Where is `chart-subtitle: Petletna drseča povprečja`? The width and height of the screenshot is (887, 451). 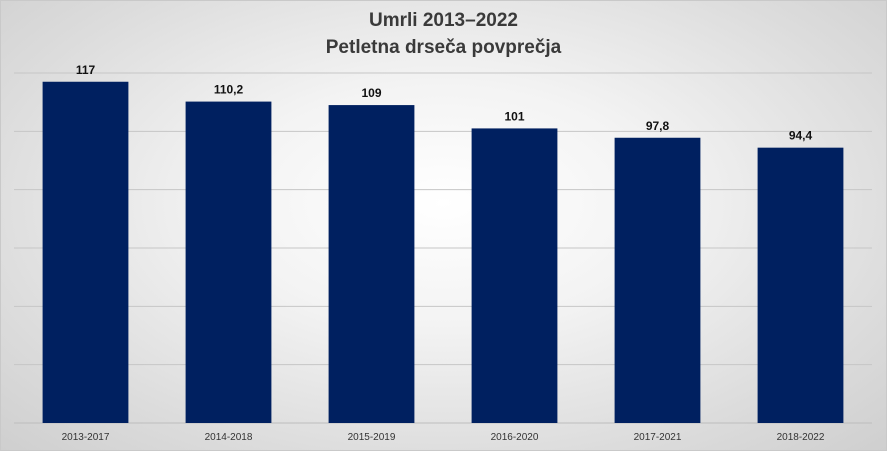
chart-subtitle: Petletna drseča povprečja is located at coordinates (443, 47).